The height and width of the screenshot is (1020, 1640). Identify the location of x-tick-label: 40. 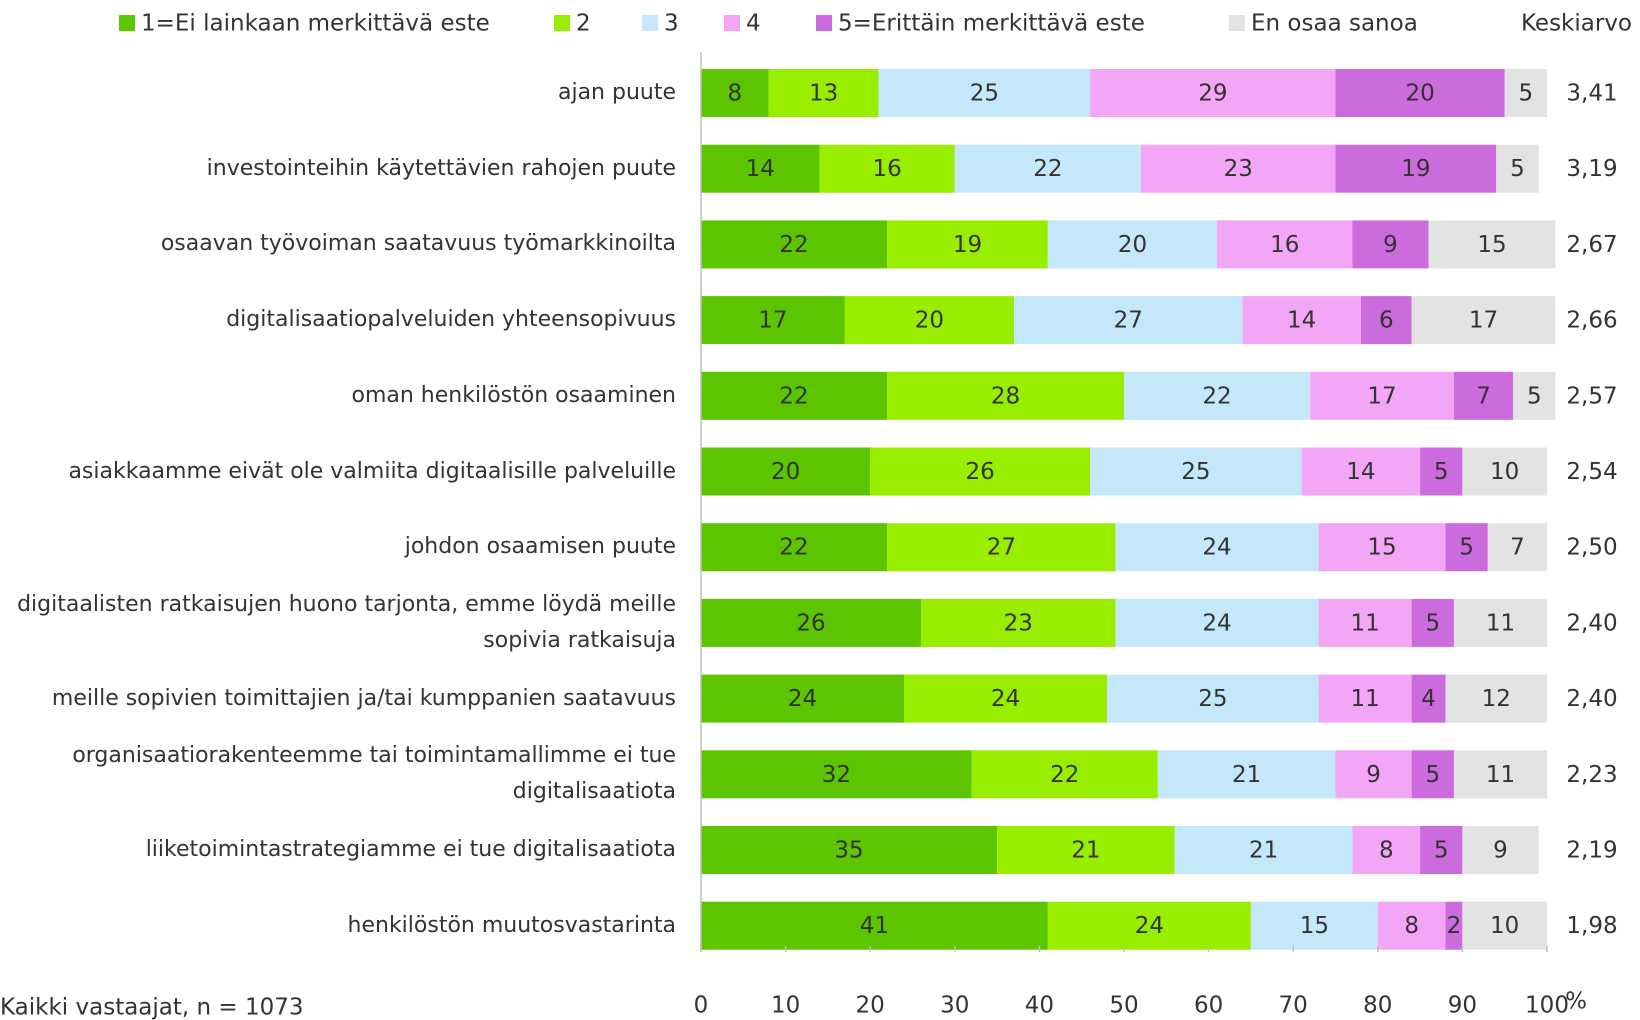
(1039, 1006).